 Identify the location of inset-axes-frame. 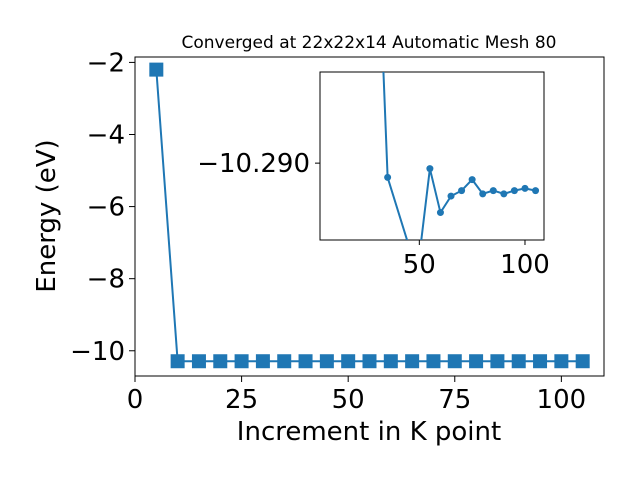
(432, 156).